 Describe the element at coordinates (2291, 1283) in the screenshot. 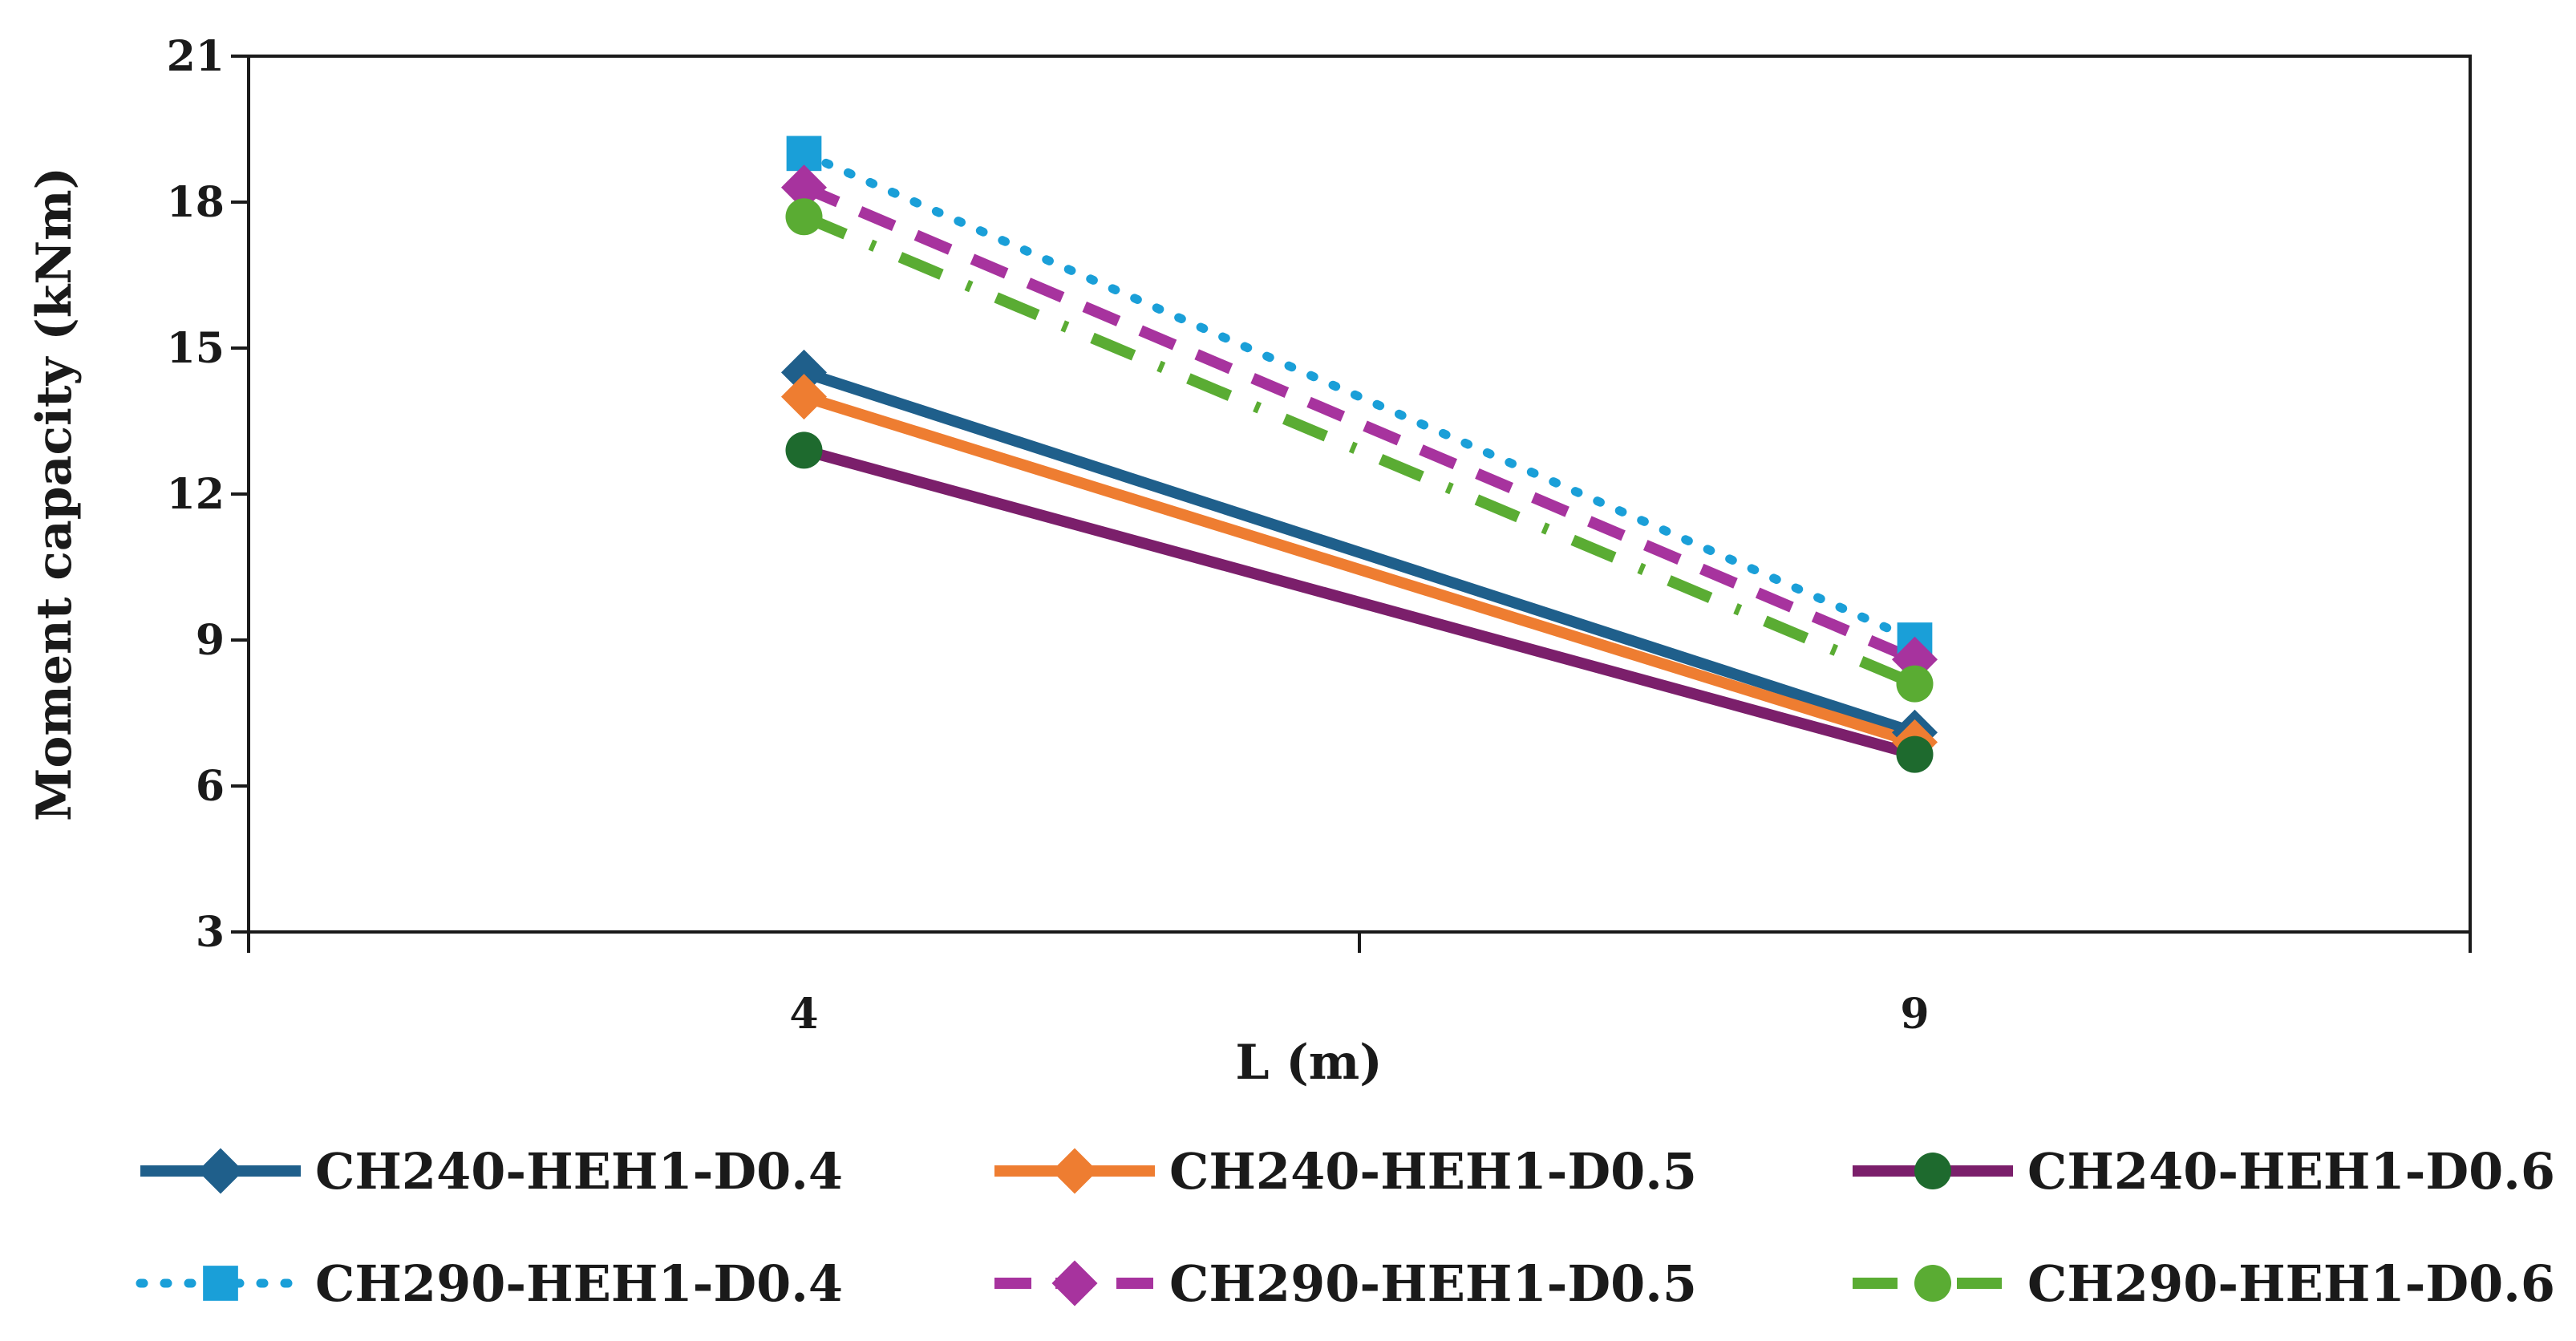

I see `legend-label: CH290-HEH1-D0.6` at that location.